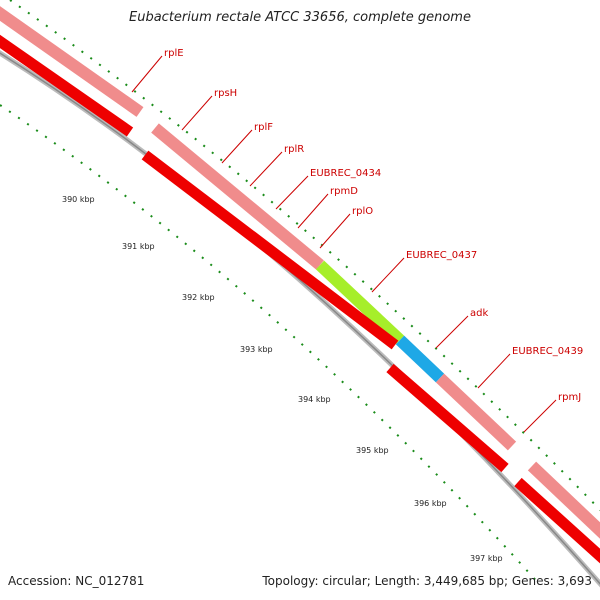 Image resolution: width=600 pixels, height=600 pixels. What do you see at coordinates (314, 399) in the screenshot?
I see `tick-label: 394 kbp` at bounding box center [314, 399].